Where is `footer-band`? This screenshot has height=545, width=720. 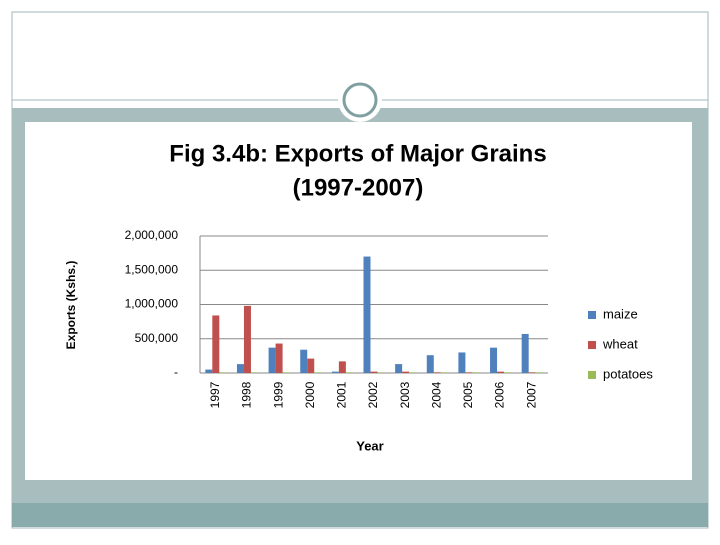
footer-band is located at coordinates (360, 515).